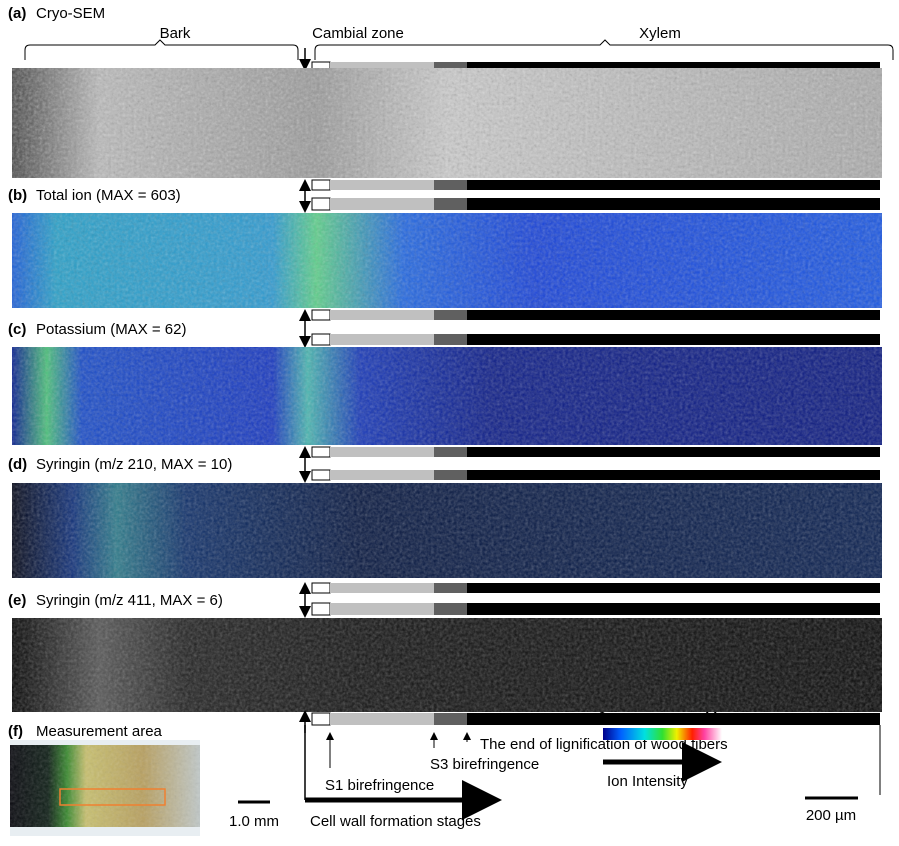 The height and width of the screenshot is (846, 899). I want to click on scale-label: 200 µm, so click(831, 815).